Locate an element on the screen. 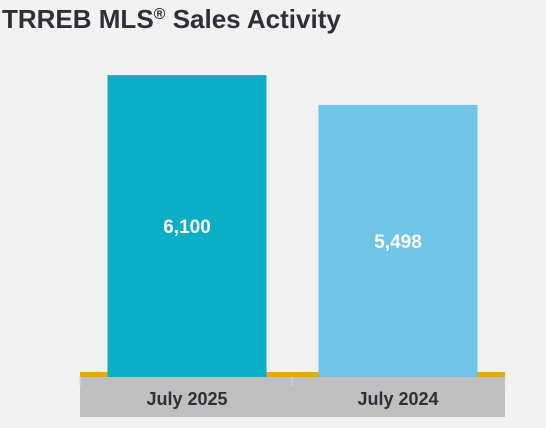 Image resolution: width=546 pixels, height=428 pixels. bar-value-label-2: 5,498 is located at coordinates (398, 242).